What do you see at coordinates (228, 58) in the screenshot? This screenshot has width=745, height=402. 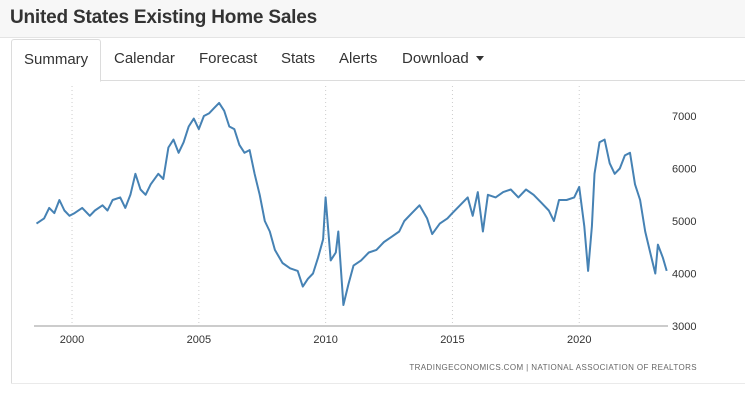 I see `tab-forecast: Forecast` at bounding box center [228, 58].